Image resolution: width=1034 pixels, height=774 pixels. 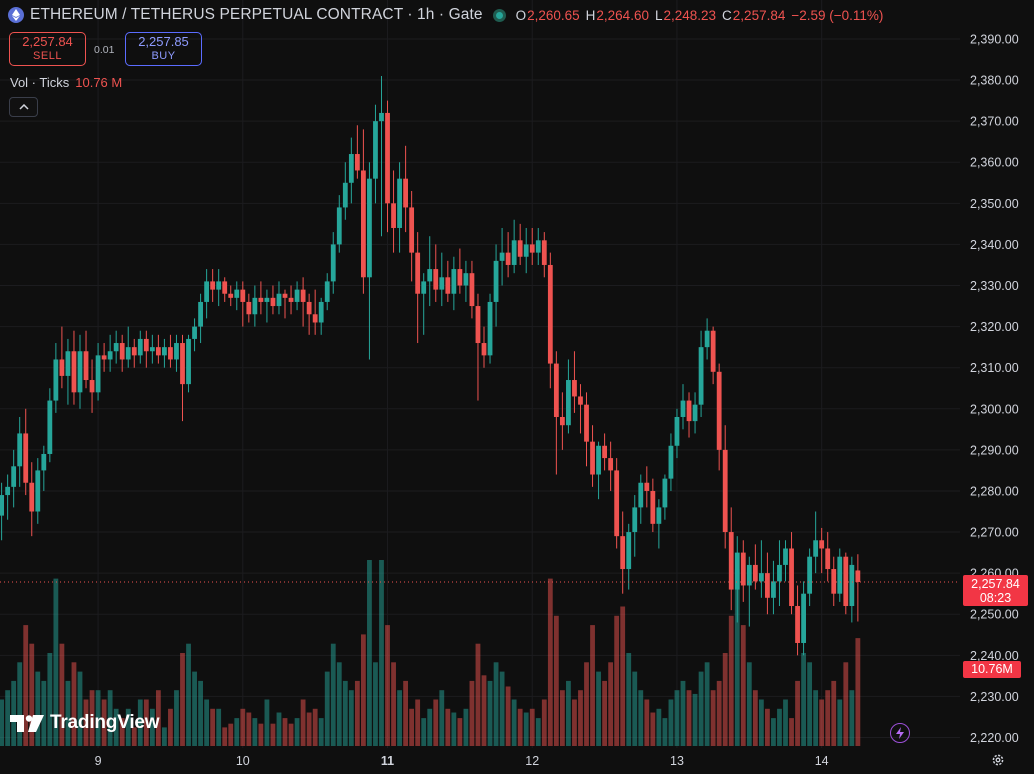 What do you see at coordinates (994, 286) in the screenshot?
I see `y-tick-label: 2,330.00` at bounding box center [994, 286].